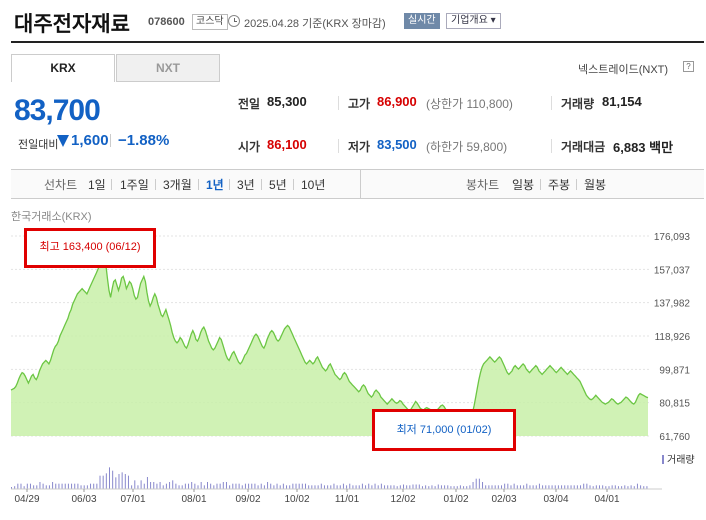 Image resolution: width=706 pixels, height=520 pixels. Describe the element at coordinates (643, 147) in the screenshot. I see `amount-value: 6,883 백만` at that location.